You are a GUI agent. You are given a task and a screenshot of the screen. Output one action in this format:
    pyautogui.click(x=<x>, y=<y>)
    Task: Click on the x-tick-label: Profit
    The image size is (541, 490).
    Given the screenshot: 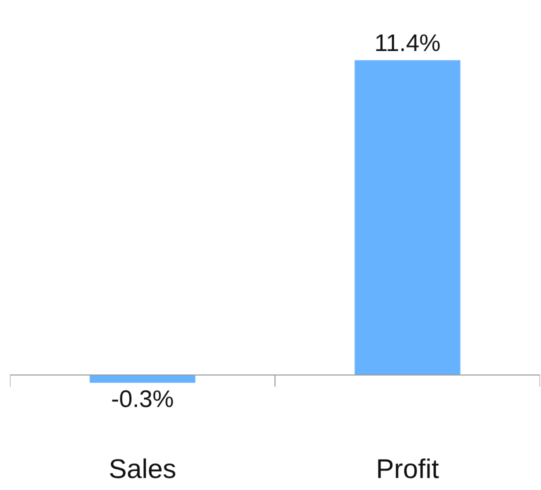 What is the action you would take?
    pyautogui.click(x=408, y=469)
    